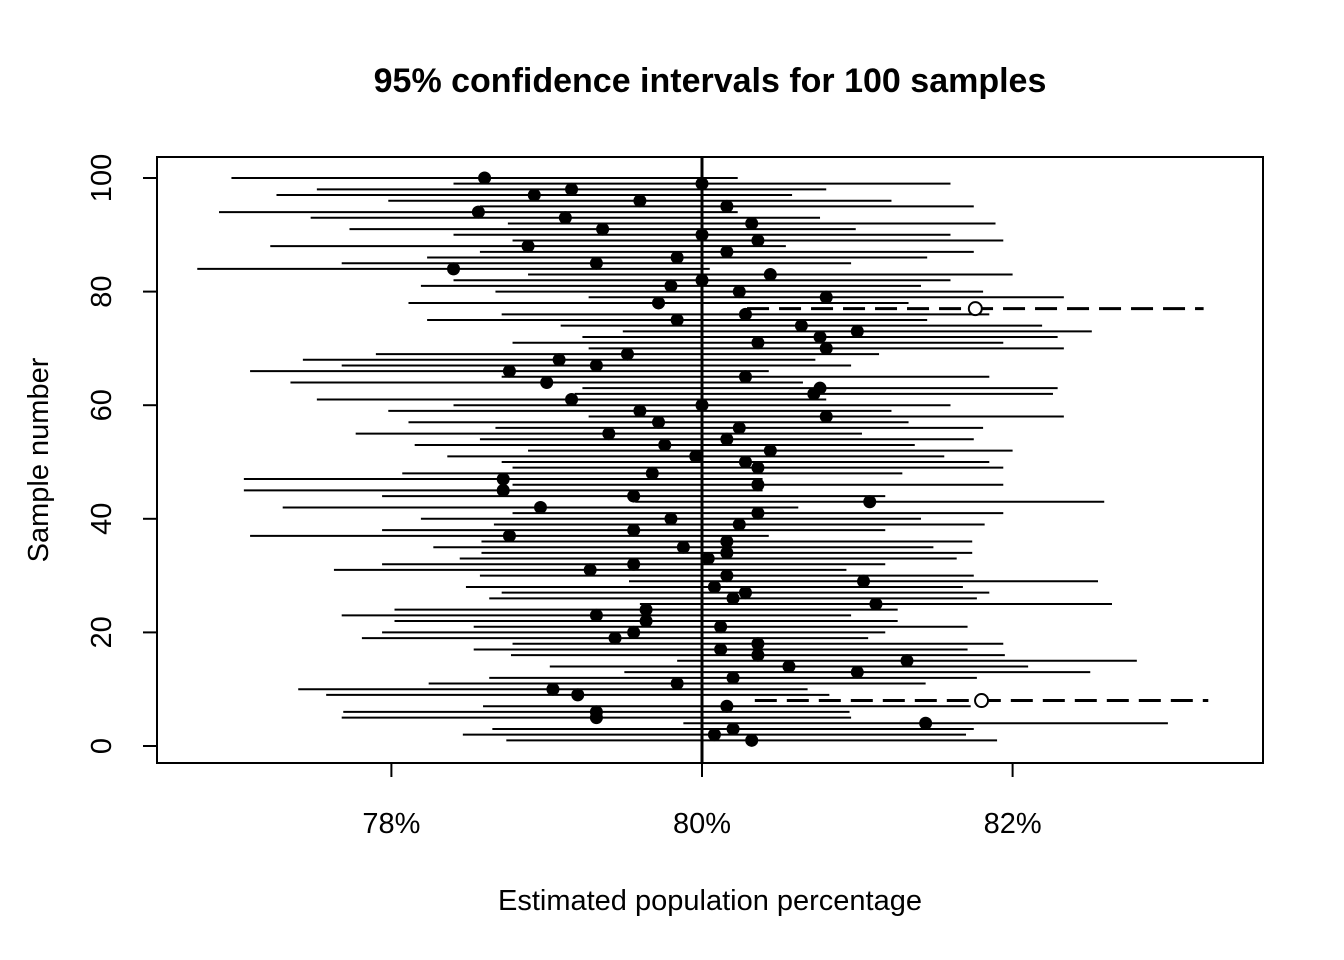 This screenshot has width=1344, height=960. I want to click on chart-title: 95% confidence intervals for 100 samples, so click(710, 81).